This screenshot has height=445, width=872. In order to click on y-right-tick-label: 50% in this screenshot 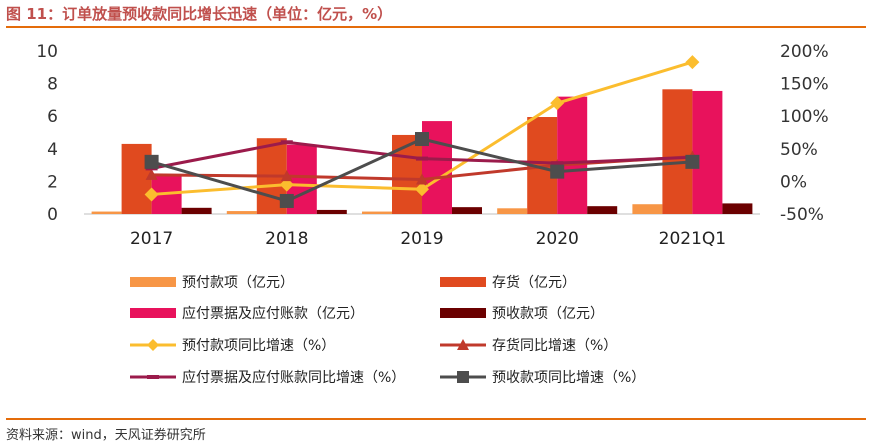, I will do `click(799, 150)`.